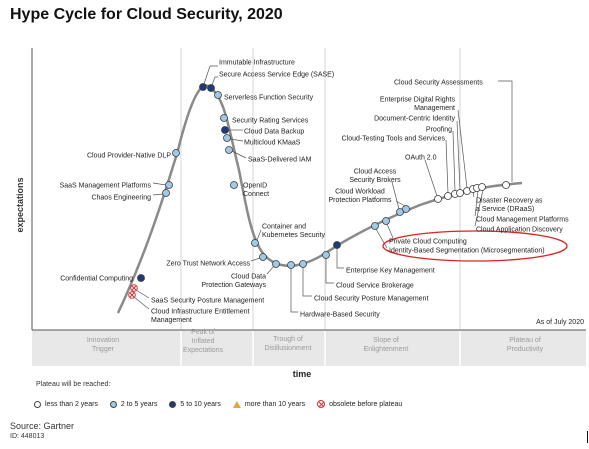 This screenshot has width=589, height=449. I want to click on technology-label: Cloud Service Brokerage, so click(375, 286).